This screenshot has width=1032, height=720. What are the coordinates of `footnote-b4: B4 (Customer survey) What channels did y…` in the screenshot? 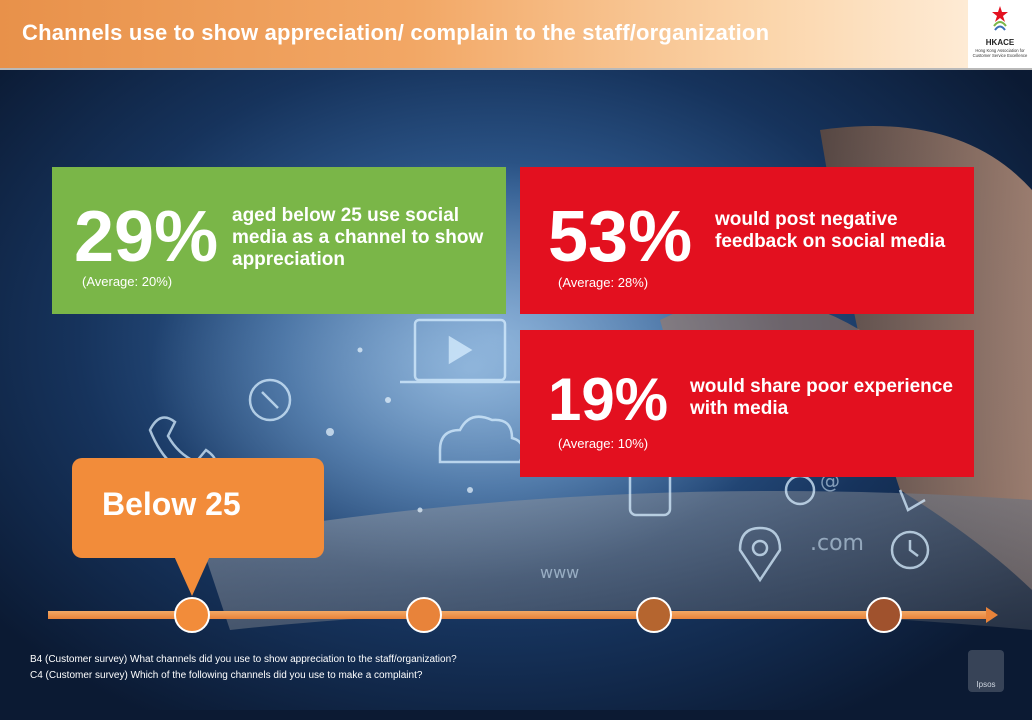 It's located at (243, 659).